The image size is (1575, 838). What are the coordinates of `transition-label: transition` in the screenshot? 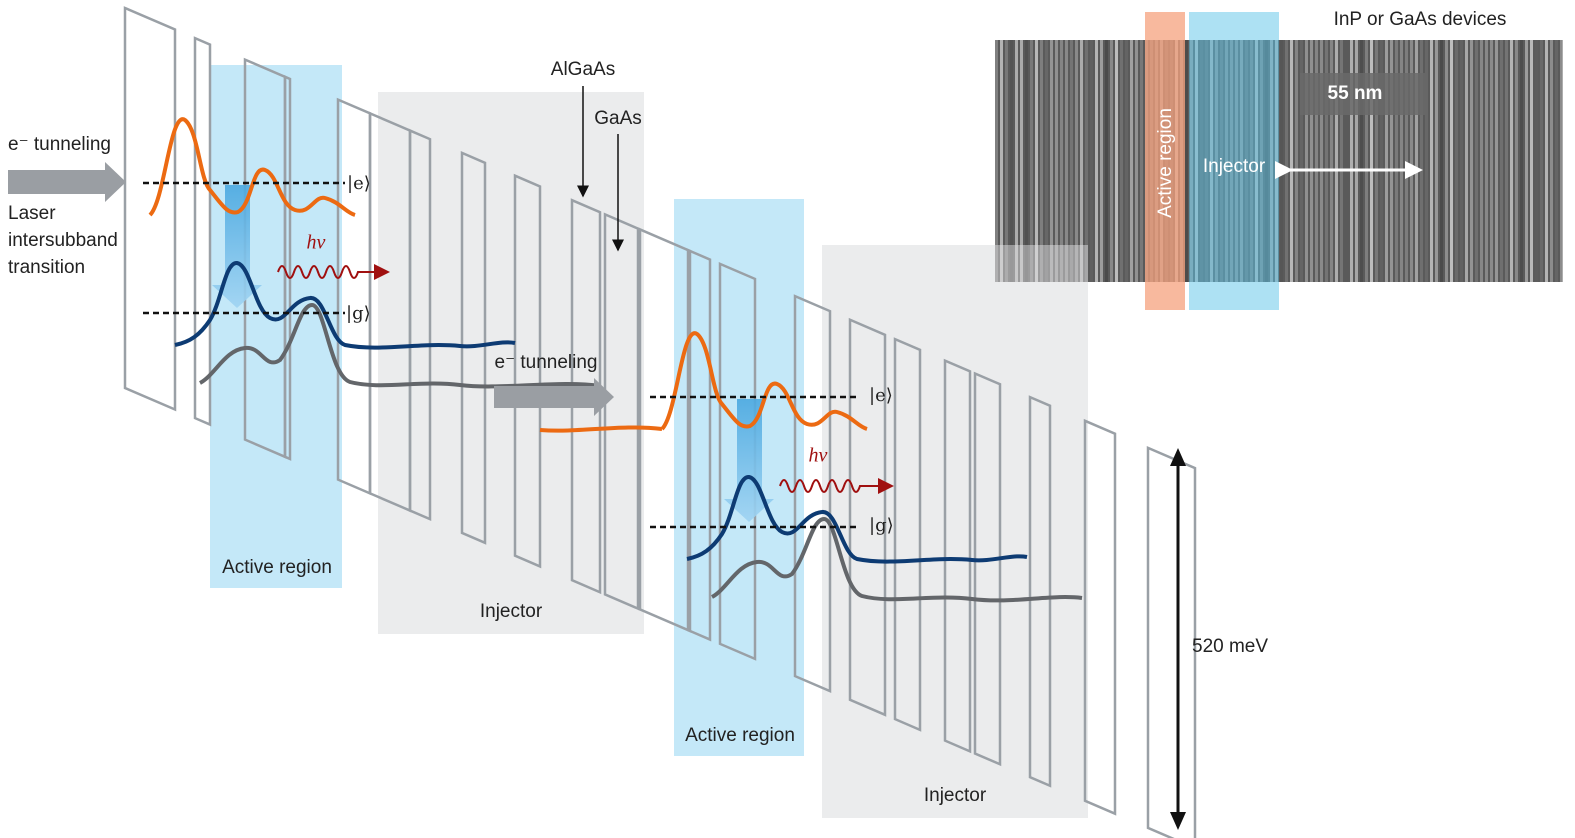 It's located at (46, 267).